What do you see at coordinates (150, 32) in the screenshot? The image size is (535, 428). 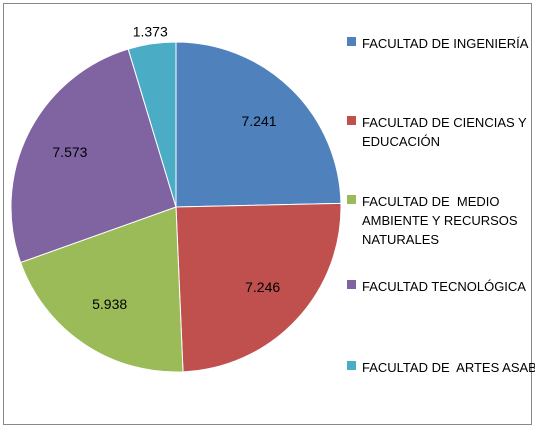 I see `data-label: 1.373` at bounding box center [150, 32].